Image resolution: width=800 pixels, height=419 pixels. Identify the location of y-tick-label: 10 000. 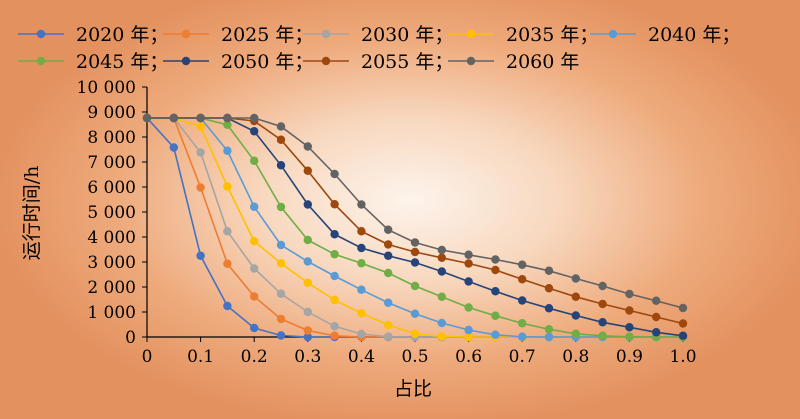
(106, 88).